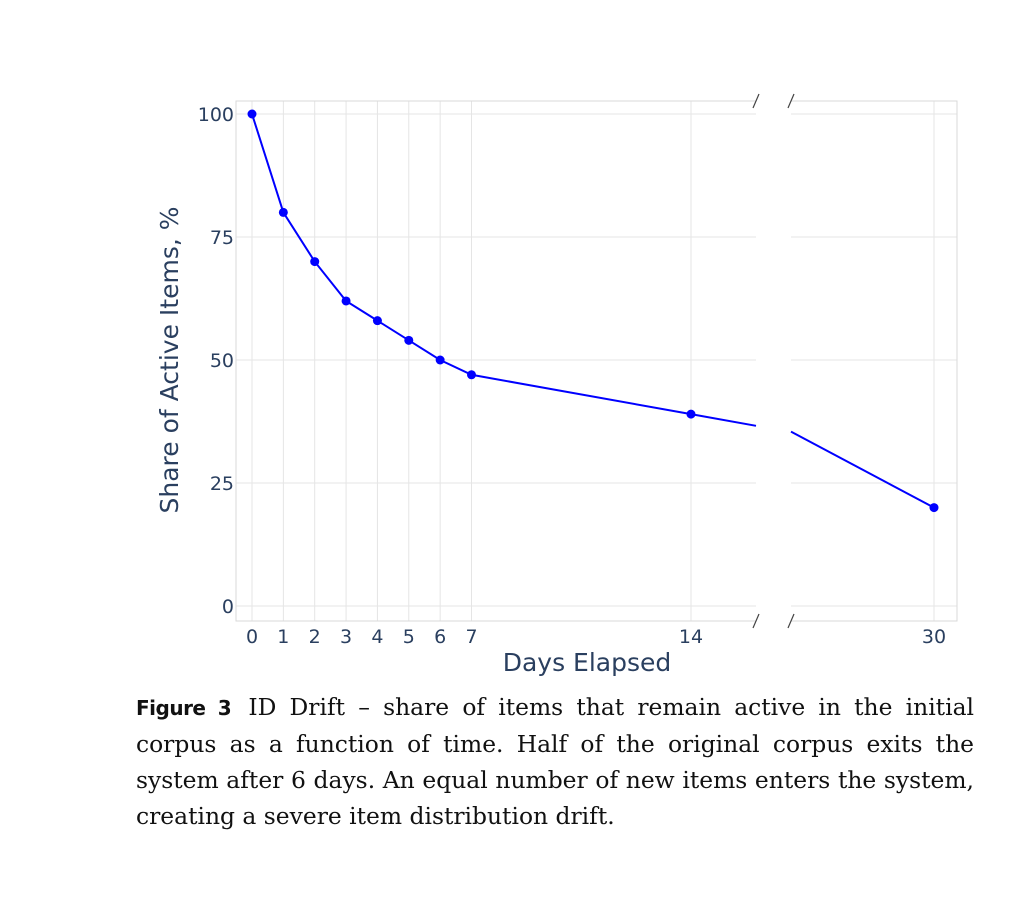 The height and width of the screenshot is (908, 1028). What do you see at coordinates (596, 637) in the screenshot?
I see `x-tick-labels: 0 1 2 3 4 5 6 7 14 30` at bounding box center [596, 637].